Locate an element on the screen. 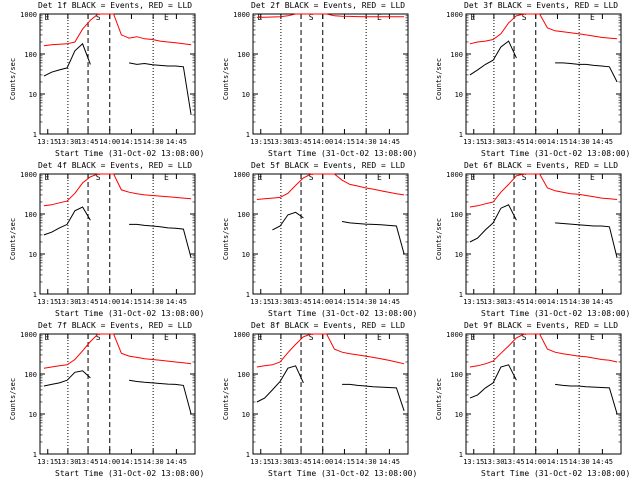 The width and height of the screenshot is (640, 480). chart-title: Det 5f BLACK = Events, RED = LLD is located at coordinates (328, 165).